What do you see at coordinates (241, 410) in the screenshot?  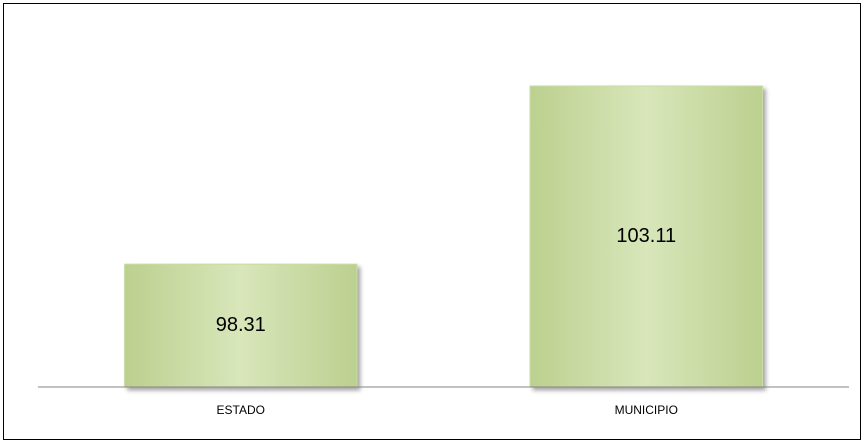 I see `x-tick-label: ESTADO` at bounding box center [241, 410].